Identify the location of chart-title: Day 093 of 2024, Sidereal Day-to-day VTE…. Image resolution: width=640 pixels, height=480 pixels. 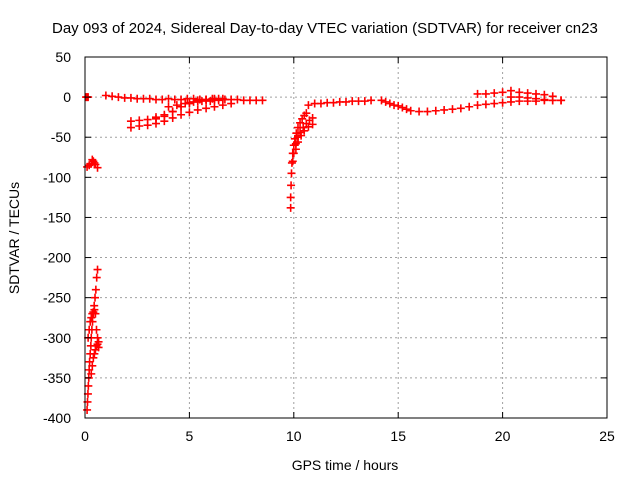
(325, 28).